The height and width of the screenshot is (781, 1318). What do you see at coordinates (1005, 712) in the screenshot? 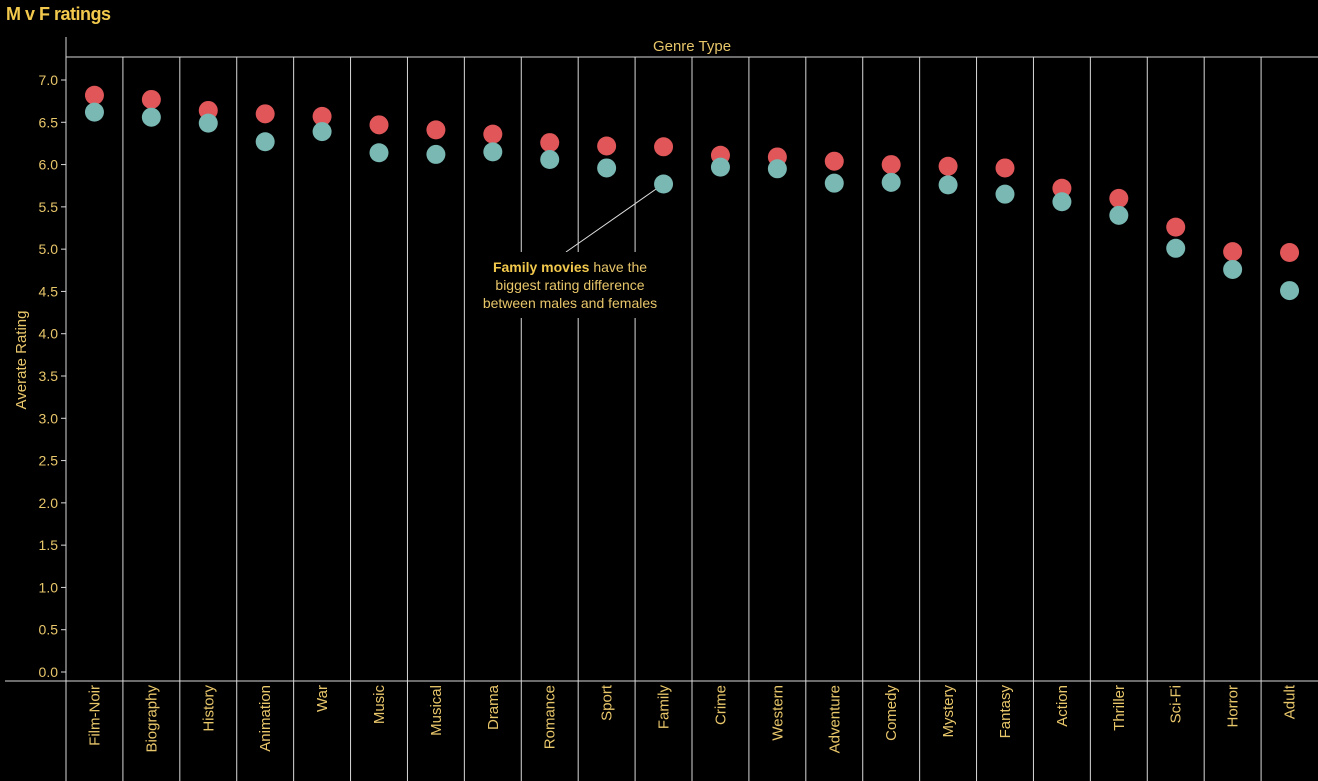
I see `x-category-label: Fantasy` at bounding box center [1005, 712].